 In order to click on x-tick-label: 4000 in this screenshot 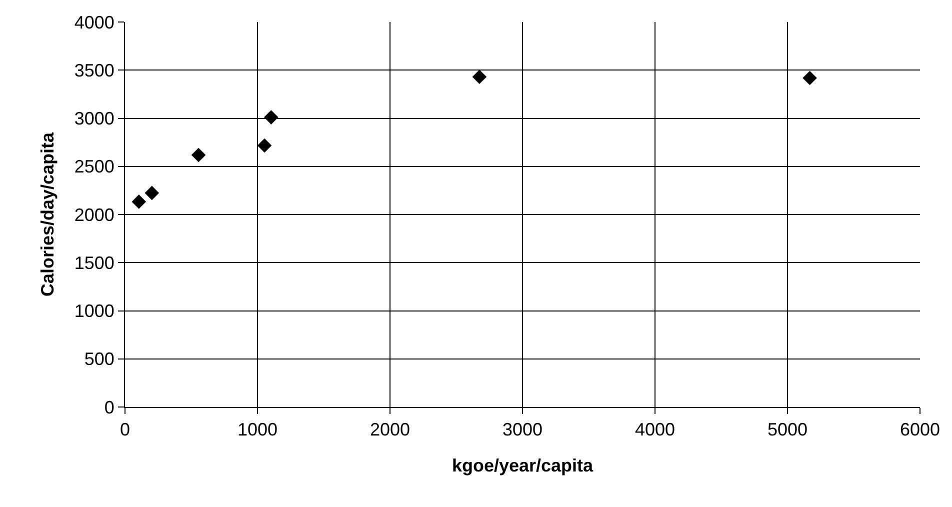, I will do `click(655, 430)`.